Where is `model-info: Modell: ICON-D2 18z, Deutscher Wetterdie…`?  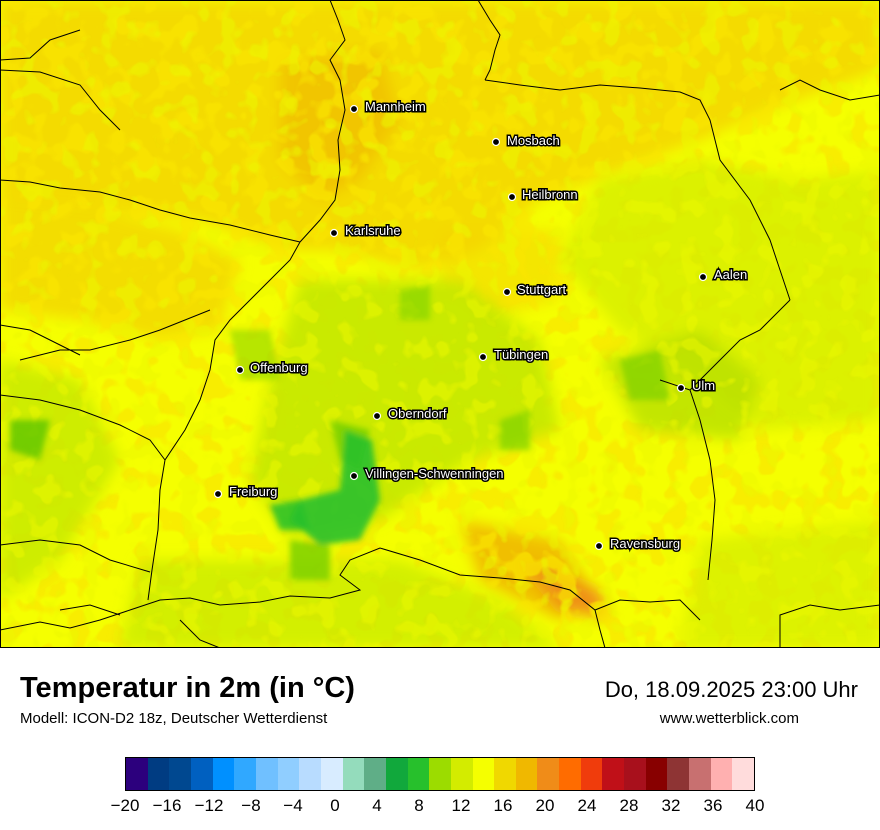
model-info: Modell: ICON-D2 18z, Deutscher Wetterdie… is located at coordinates (174, 718).